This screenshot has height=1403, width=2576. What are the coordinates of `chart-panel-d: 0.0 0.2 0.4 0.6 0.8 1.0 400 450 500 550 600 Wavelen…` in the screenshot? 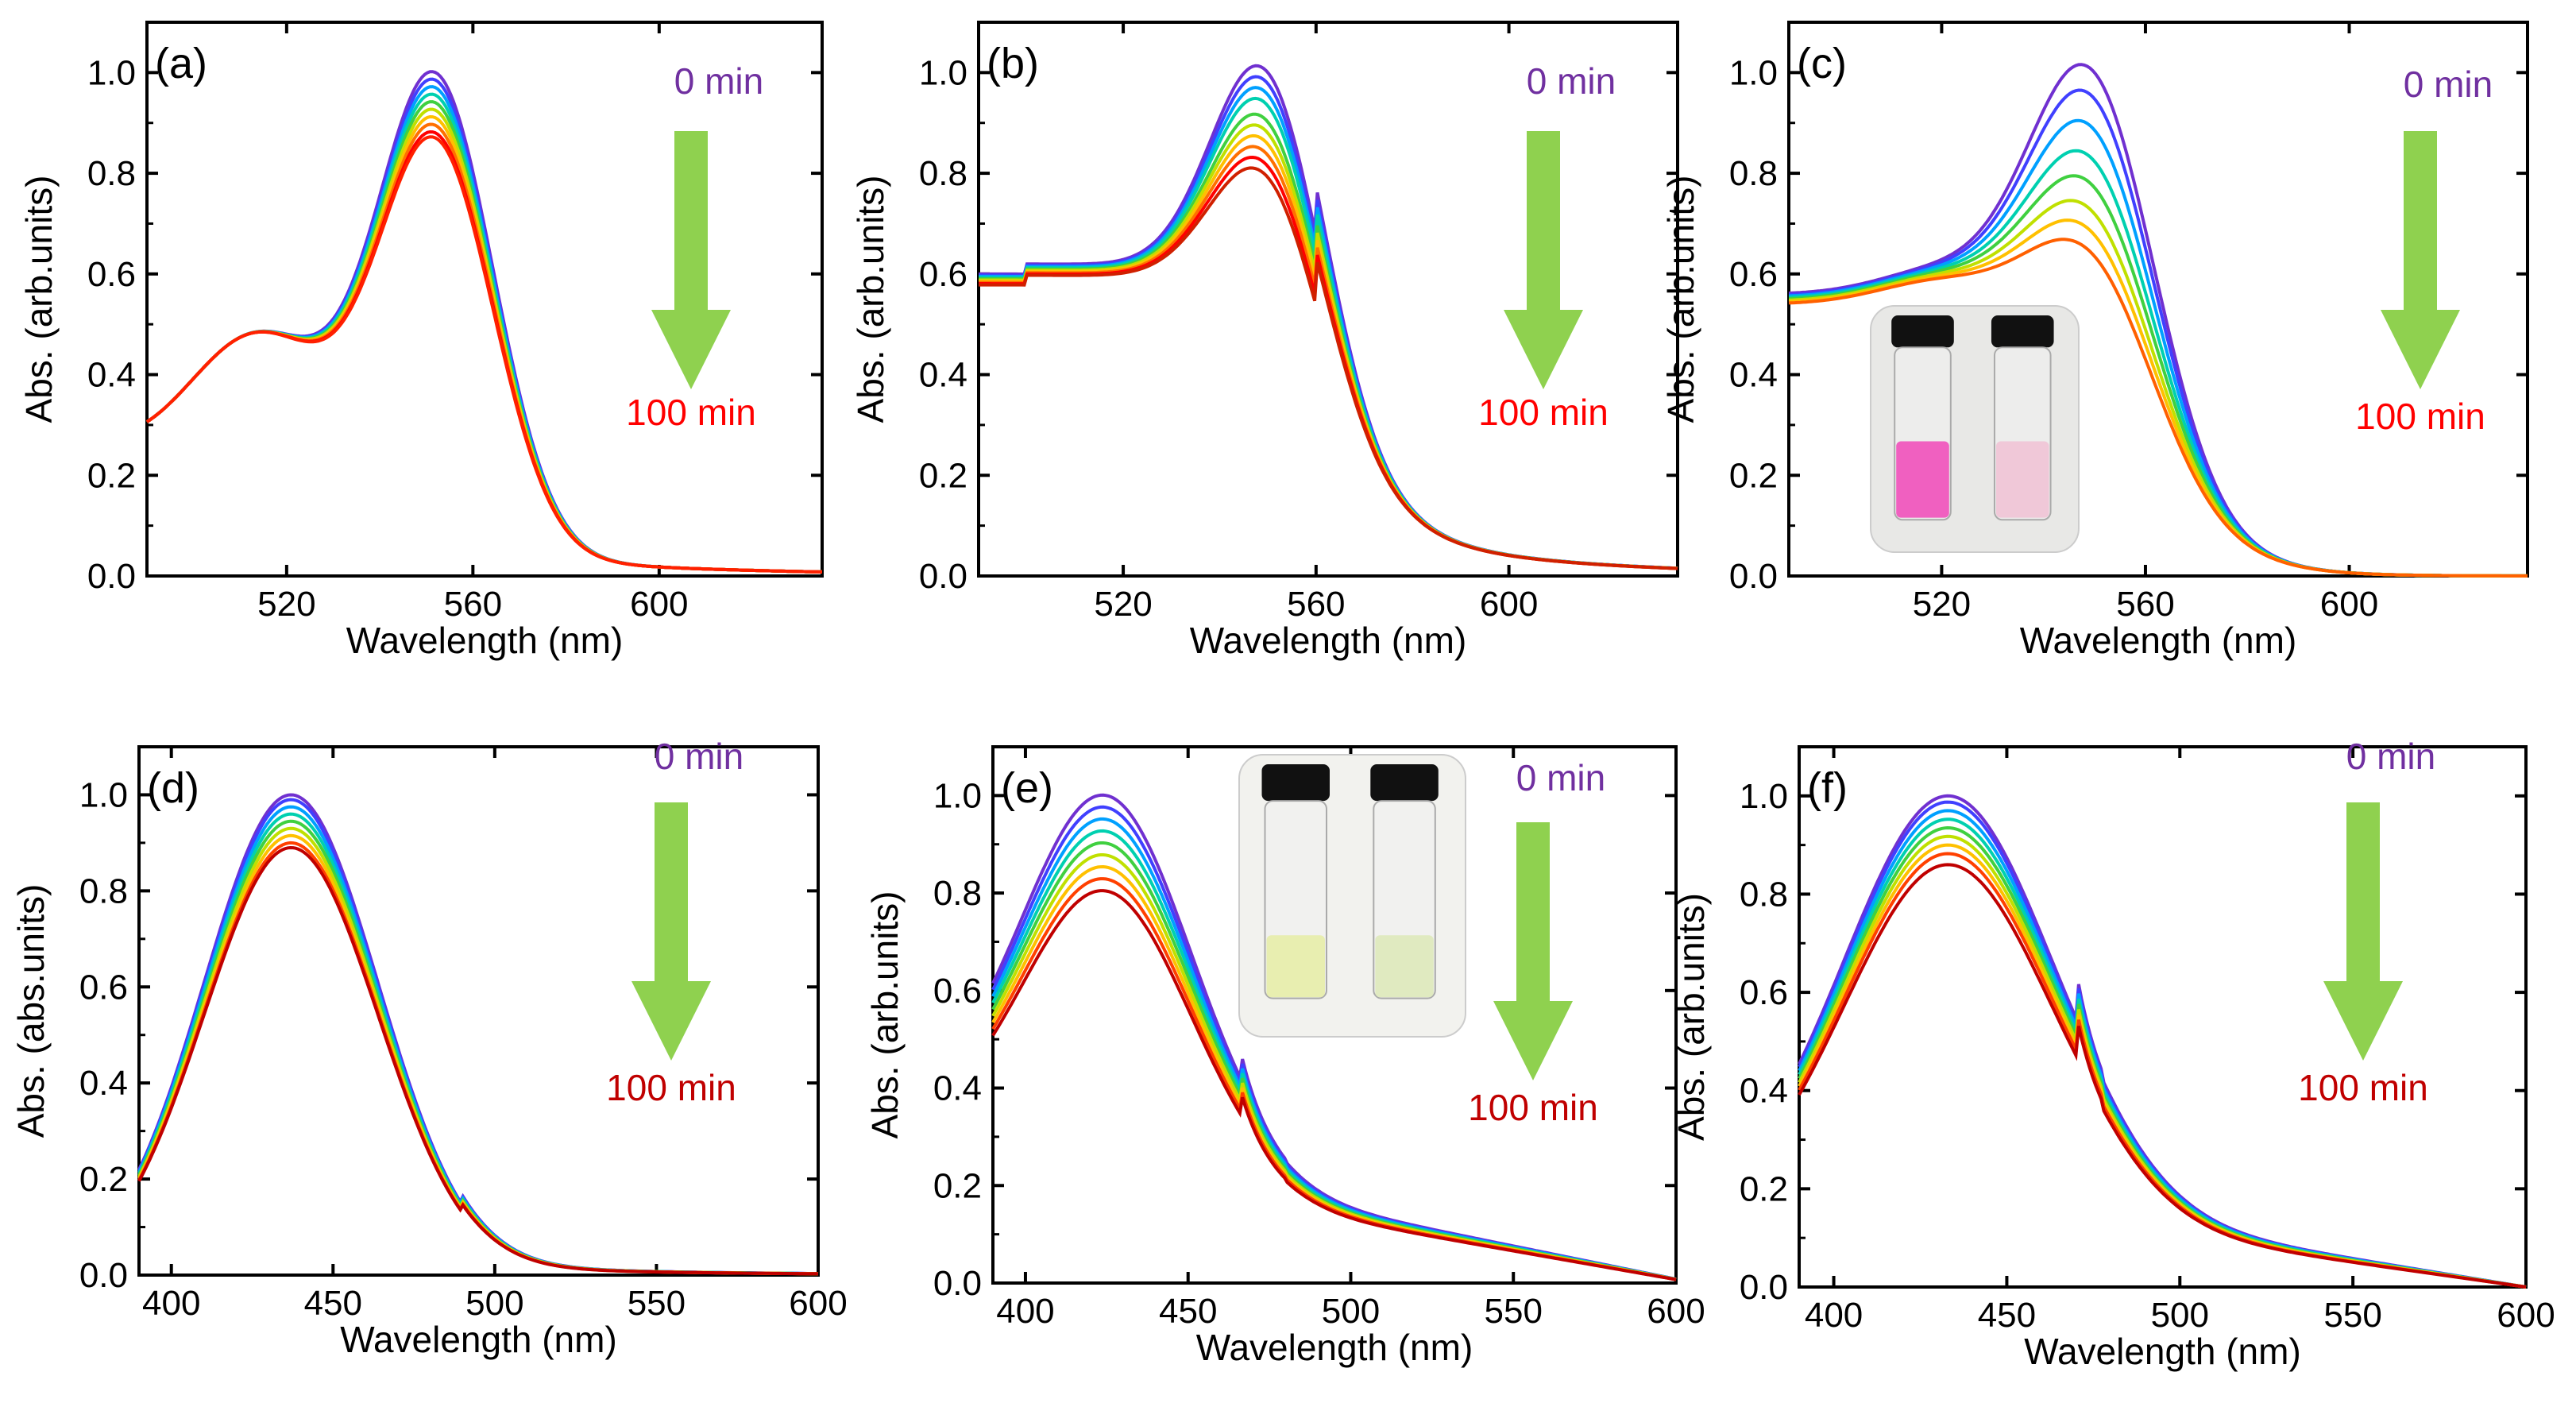 It's located at (429, 1048).